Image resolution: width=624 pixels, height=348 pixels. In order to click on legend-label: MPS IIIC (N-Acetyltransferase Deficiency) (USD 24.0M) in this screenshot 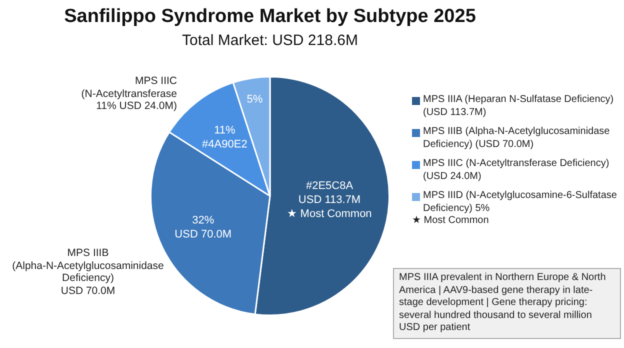, I will do `click(516, 170)`.